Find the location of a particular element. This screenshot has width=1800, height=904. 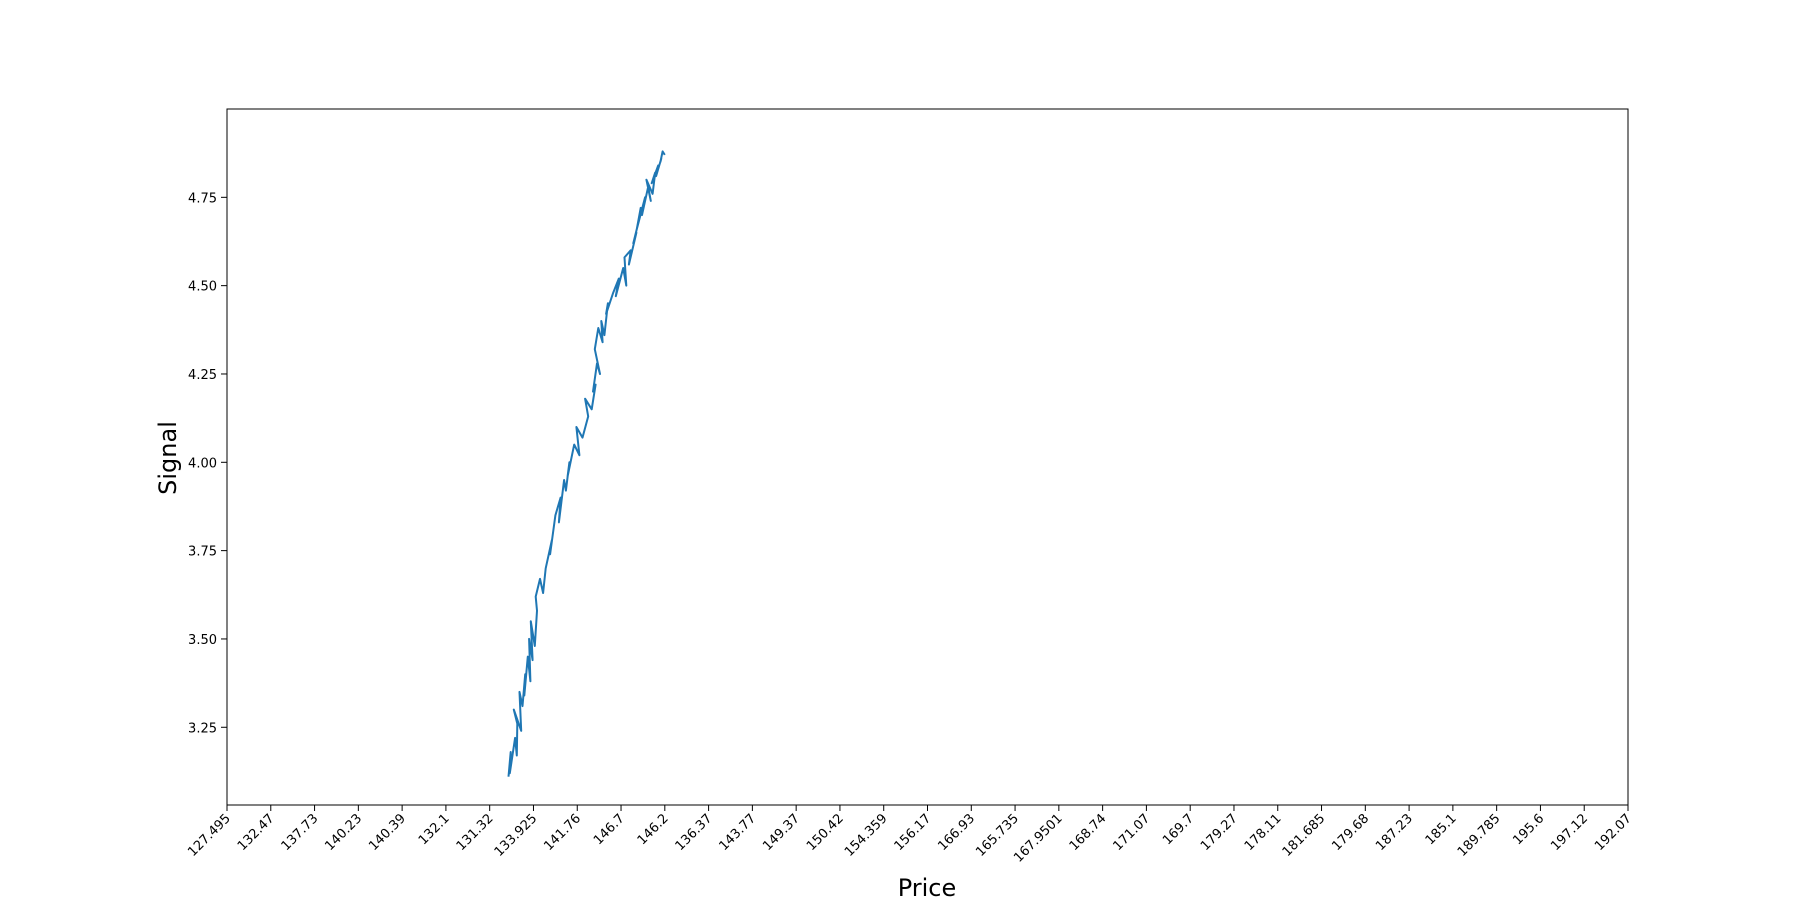

x-tick-label: 136.37 is located at coordinates (694, 832).